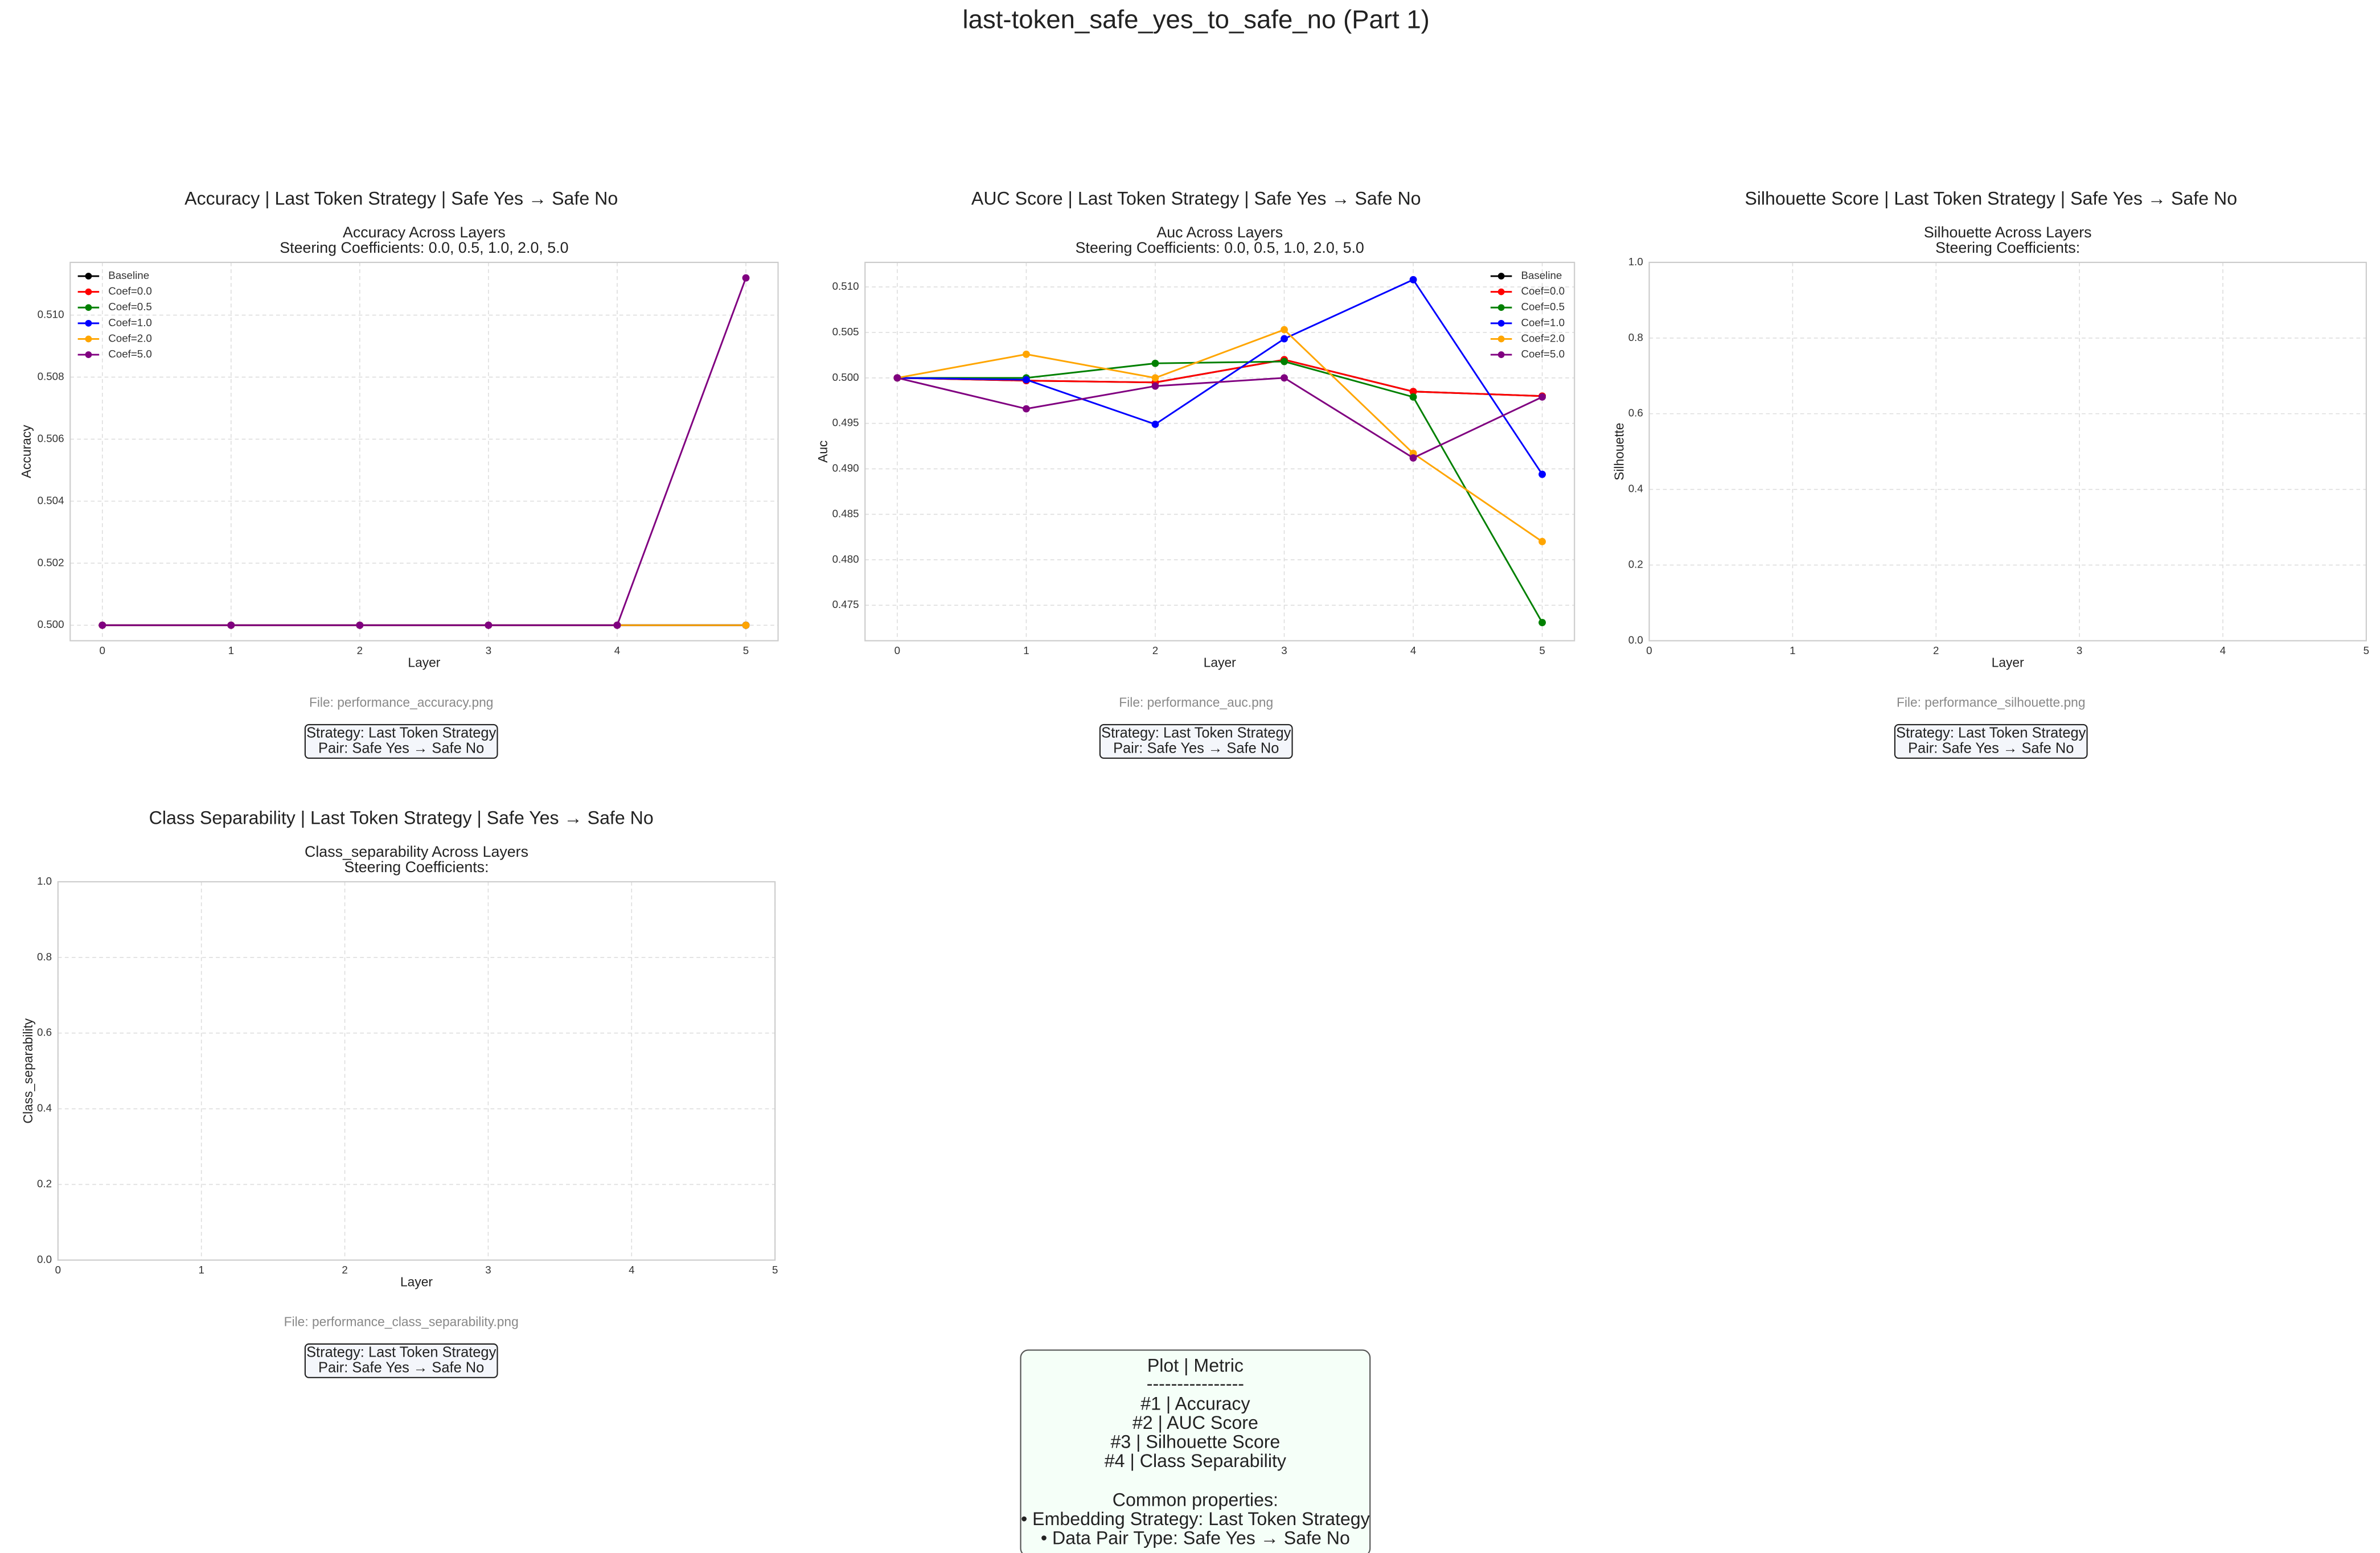 The width and height of the screenshot is (2380, 1553). What do you see at coordinates (1195, 1461) in the screenshot?
I see `summary-row: #4 | Class Separability` at bounding box center [1195, 1461].